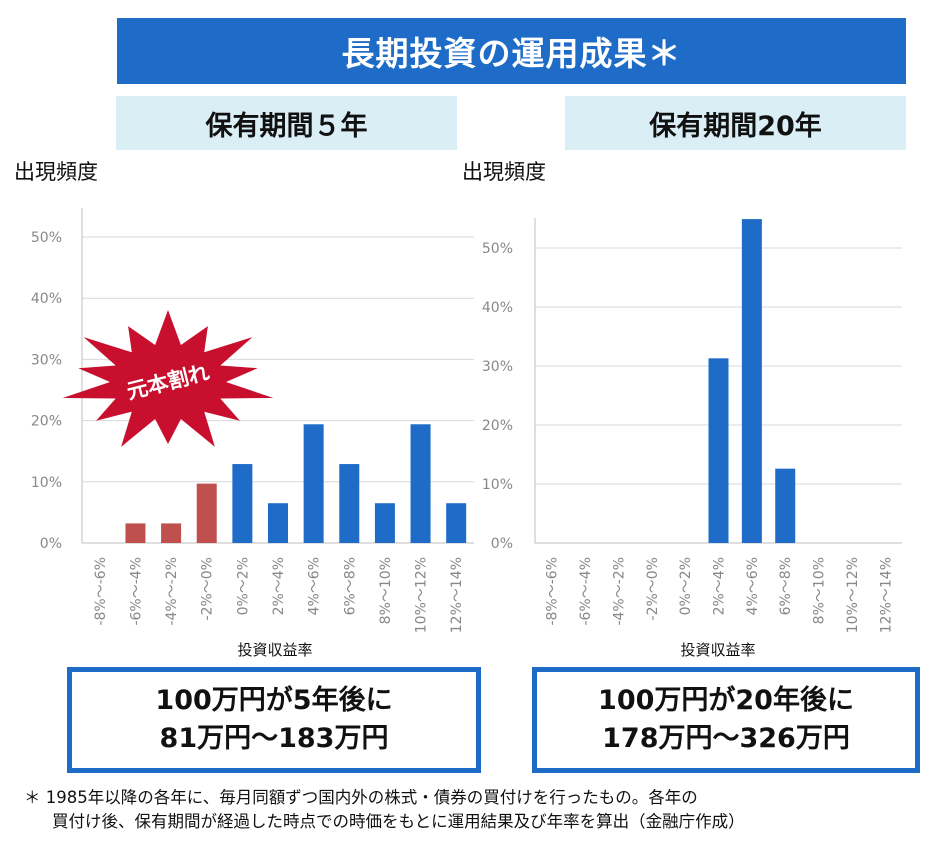 Image resolution: width=941 pixels, height=852 pixels. What do you see at coordinates (497, 485) in the screenshot?
I see `y-tick-label-20y: 10%` at bounding box center [497, 485].